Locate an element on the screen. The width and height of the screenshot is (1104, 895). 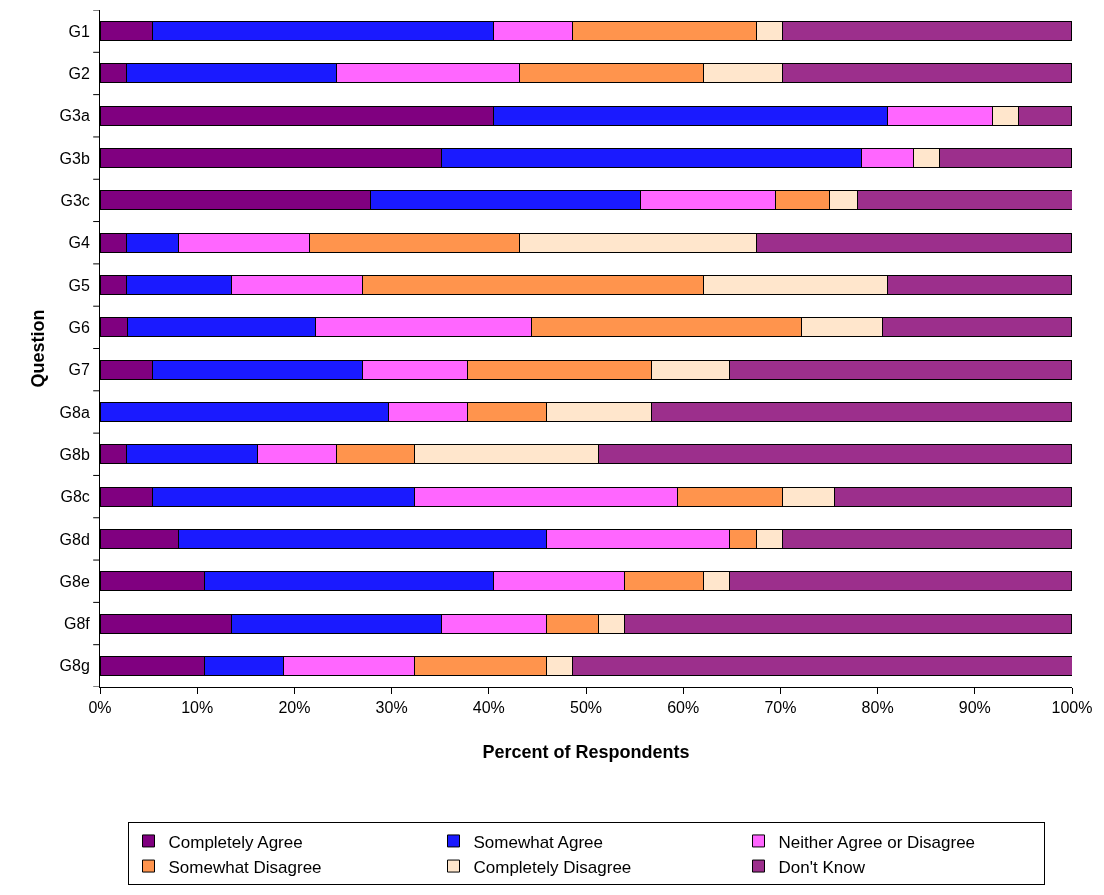
y-tick-label: G3a is located at coordinates (74, 116).